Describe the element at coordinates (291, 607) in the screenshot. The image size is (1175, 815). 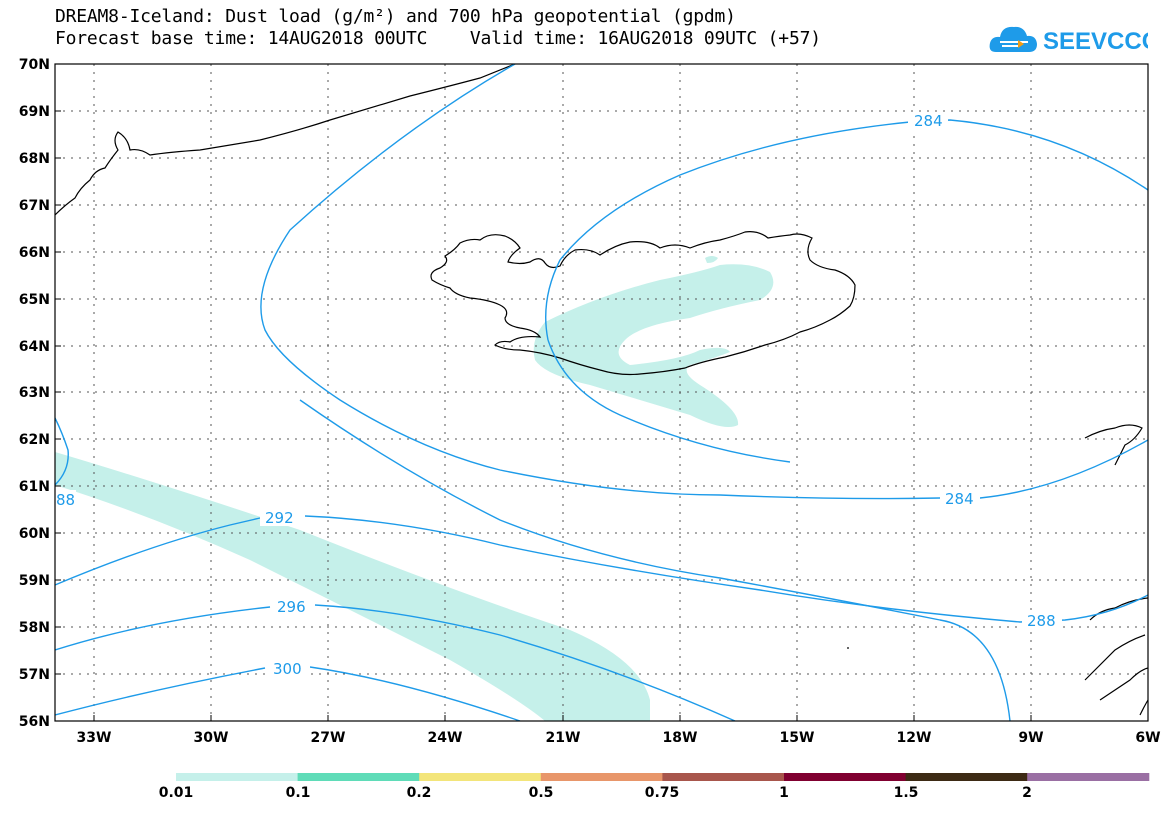
I see `contour-label: 296` at that location.